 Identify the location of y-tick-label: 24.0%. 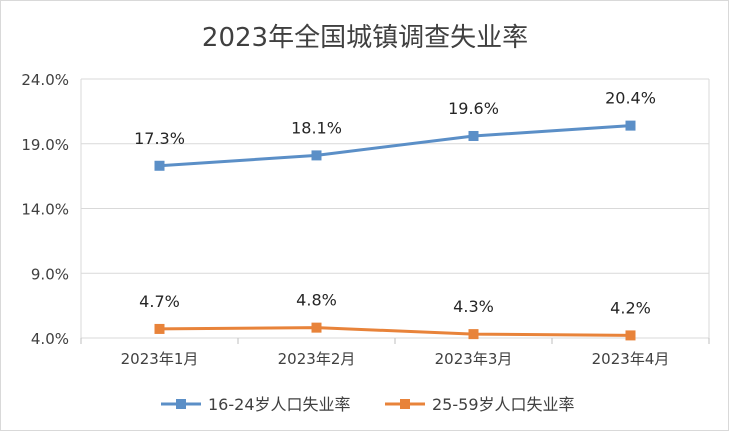
(45, 80).